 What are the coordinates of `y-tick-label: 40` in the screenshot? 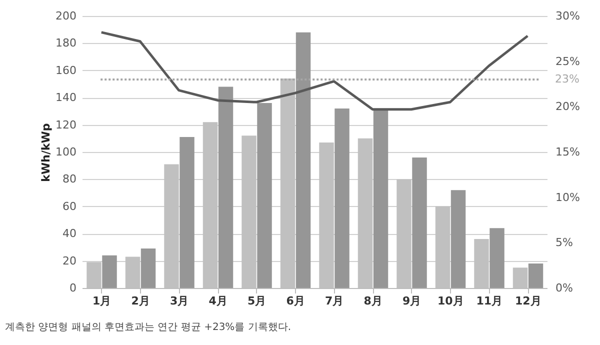 It's located at (69, 233).